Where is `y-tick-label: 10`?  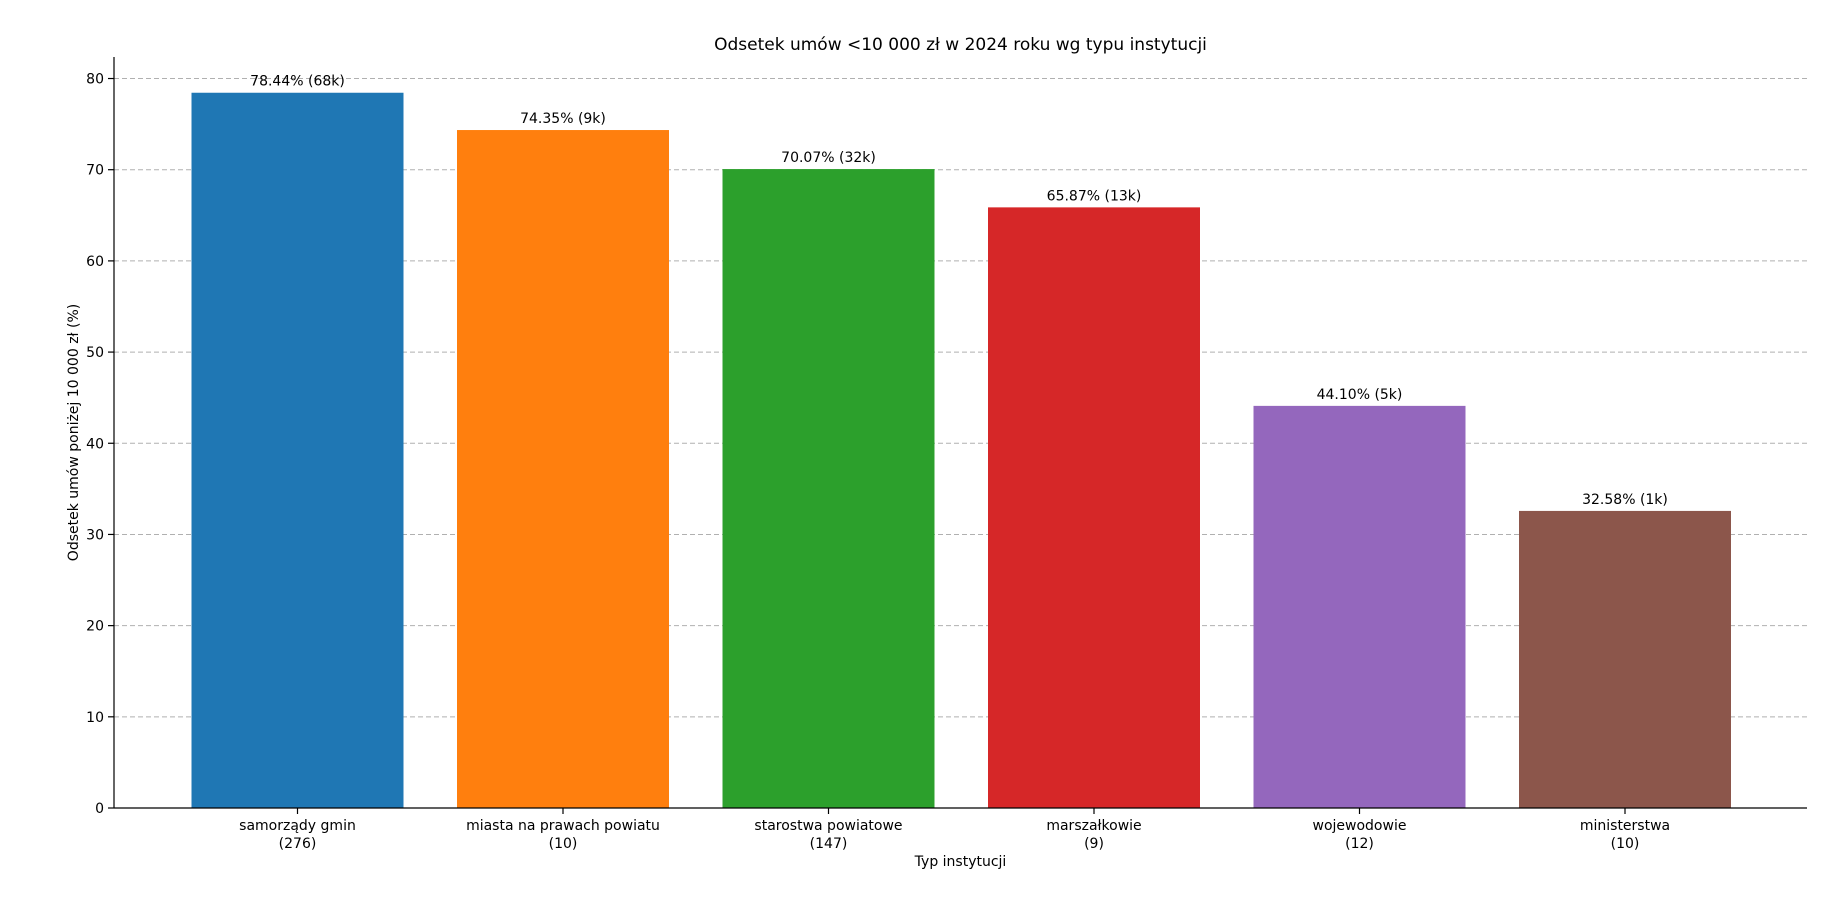
y-tick-label: 10 is located at coordinates (95, 718).